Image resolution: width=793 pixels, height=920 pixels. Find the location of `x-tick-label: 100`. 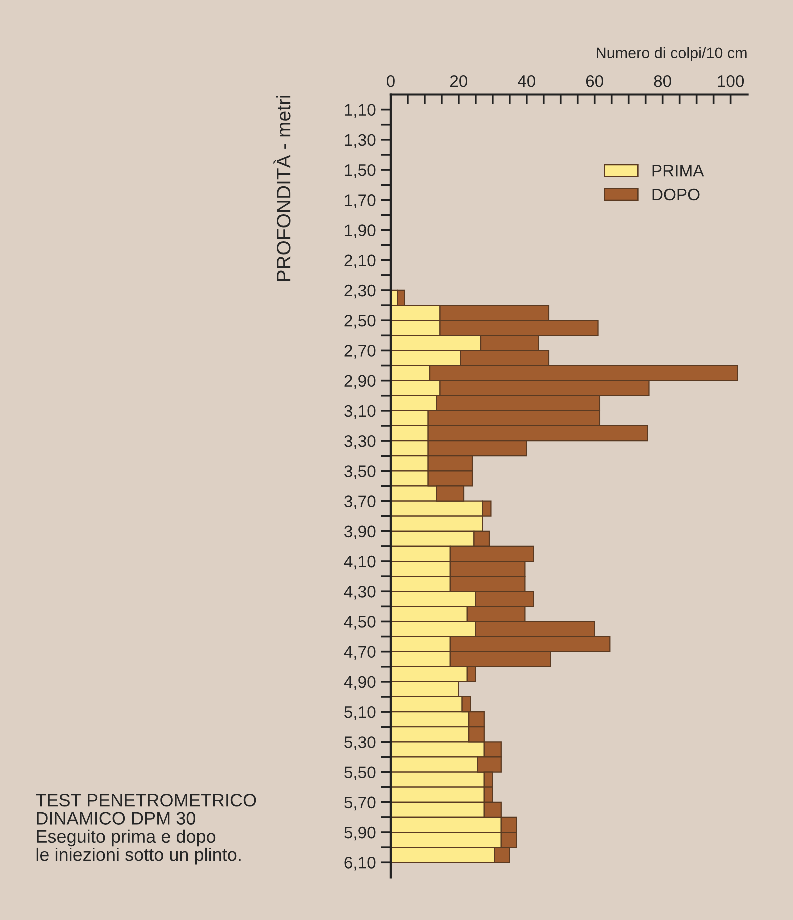

x-tick-label: 100 is located at coordinates (731, 81).